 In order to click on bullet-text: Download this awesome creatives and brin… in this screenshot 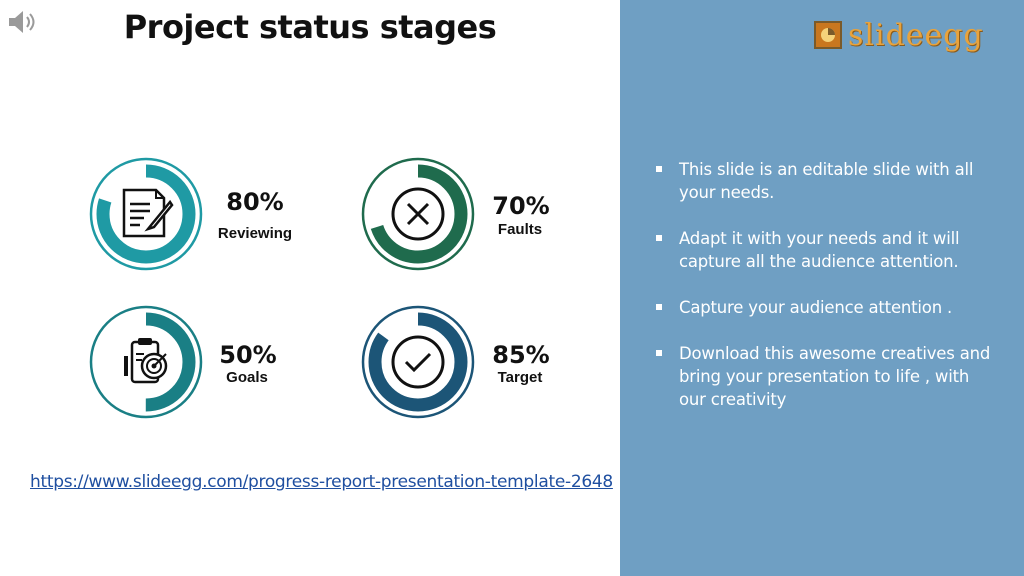, I will do `click(835, 376)`.